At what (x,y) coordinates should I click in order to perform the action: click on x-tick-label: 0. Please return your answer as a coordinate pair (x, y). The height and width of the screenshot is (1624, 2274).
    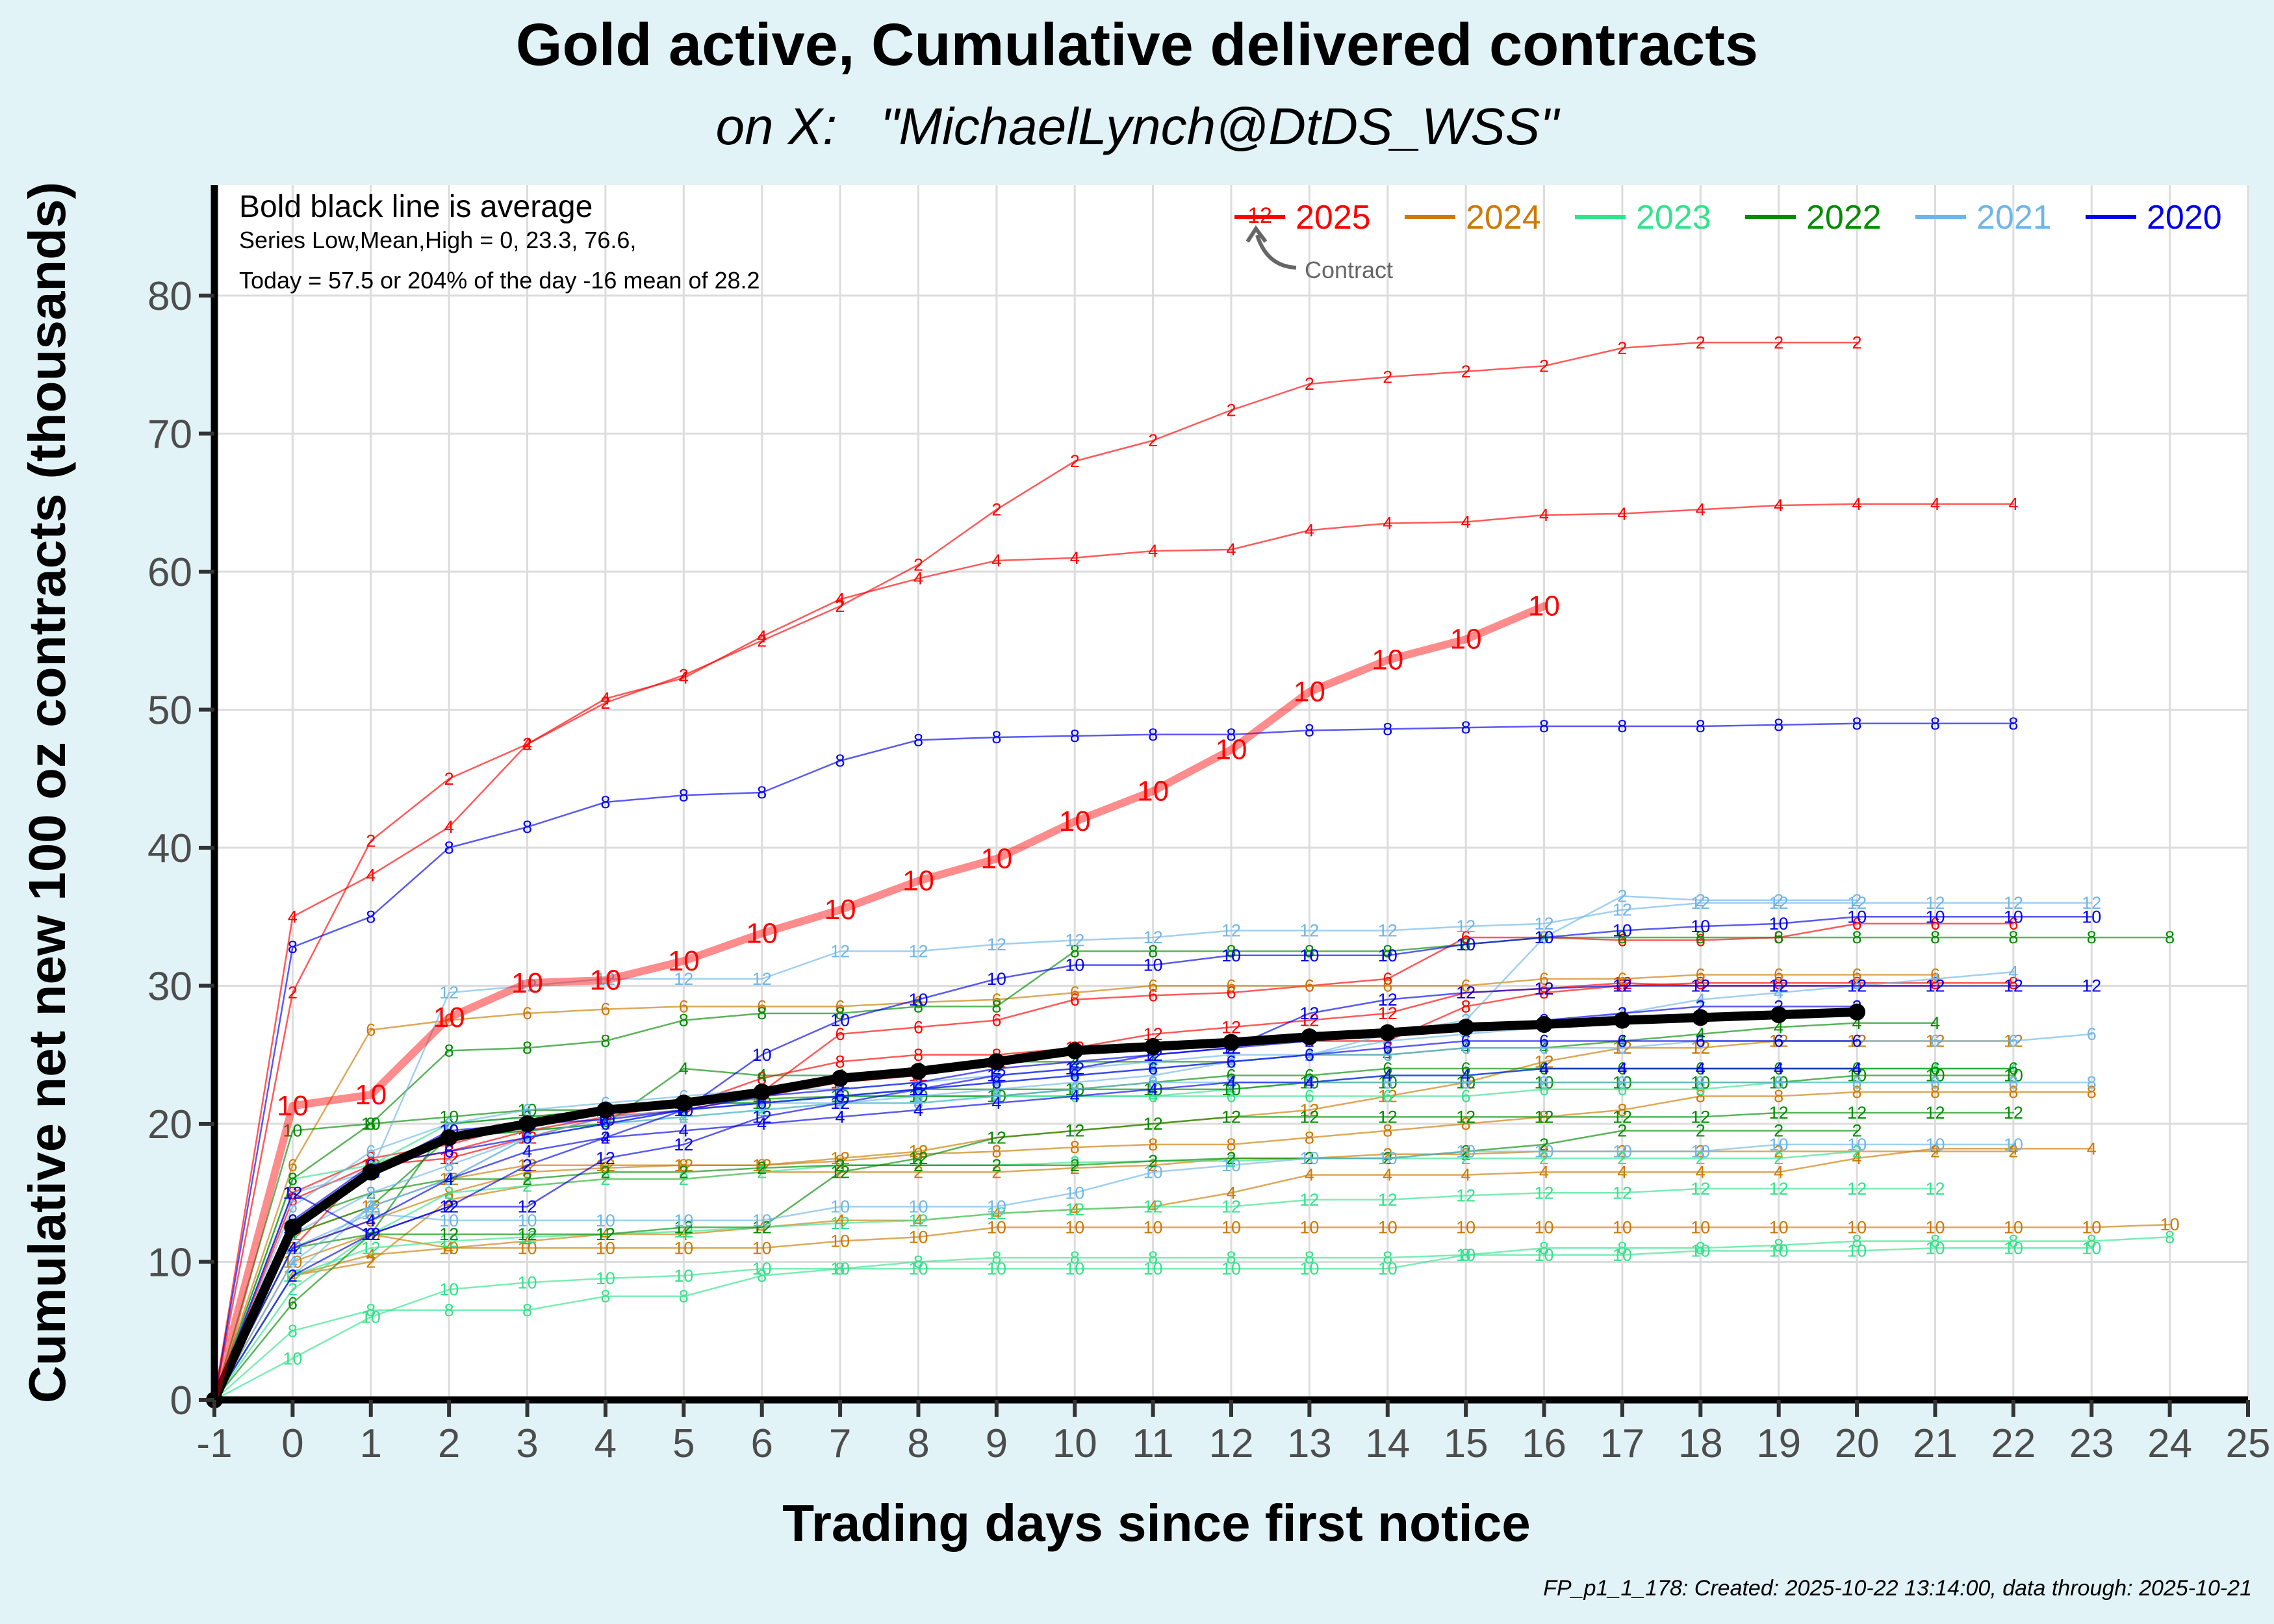
    Looking at the image, I should click on (292, 1443).